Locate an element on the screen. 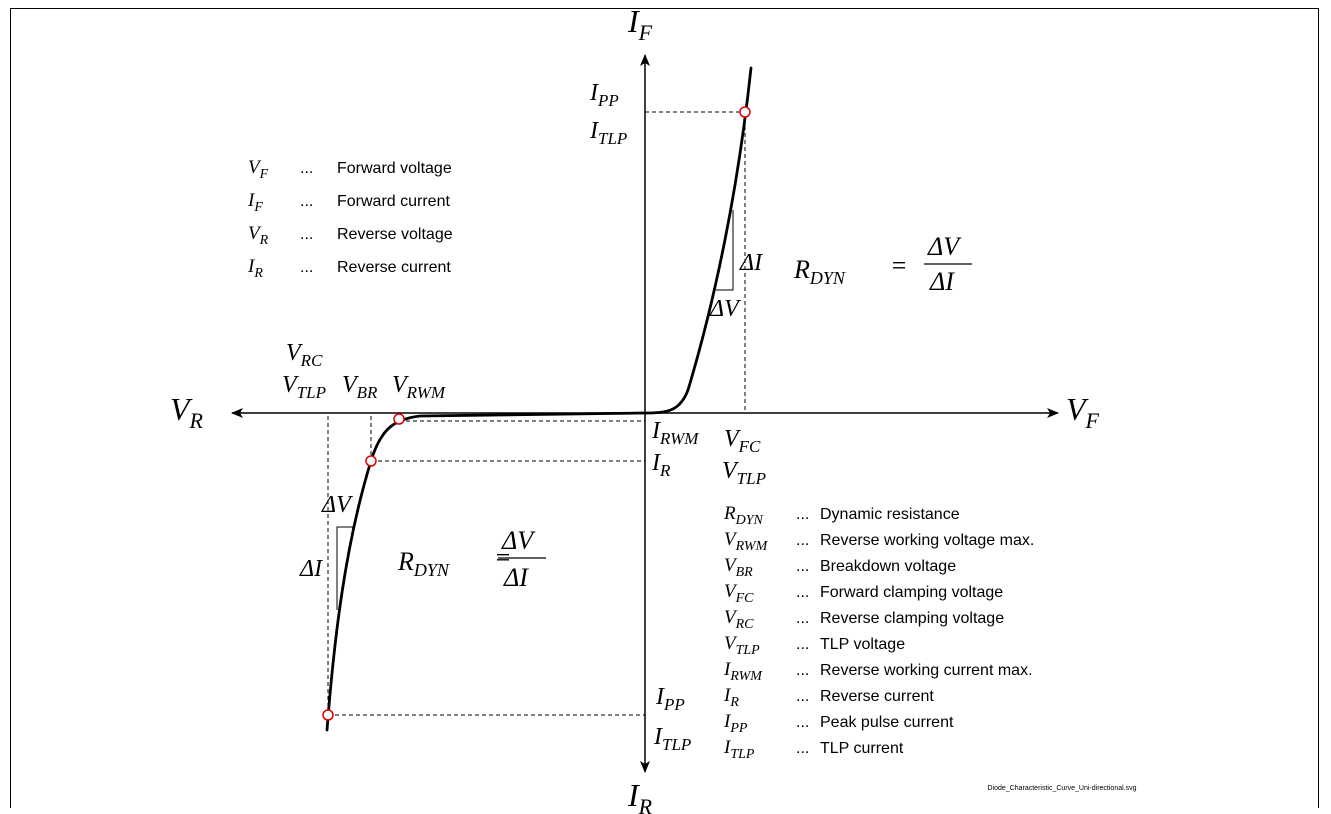 This screenshot has width=1331, height=814. legend-bottom-item-symbol: IR is located at coordinates (731, 697).